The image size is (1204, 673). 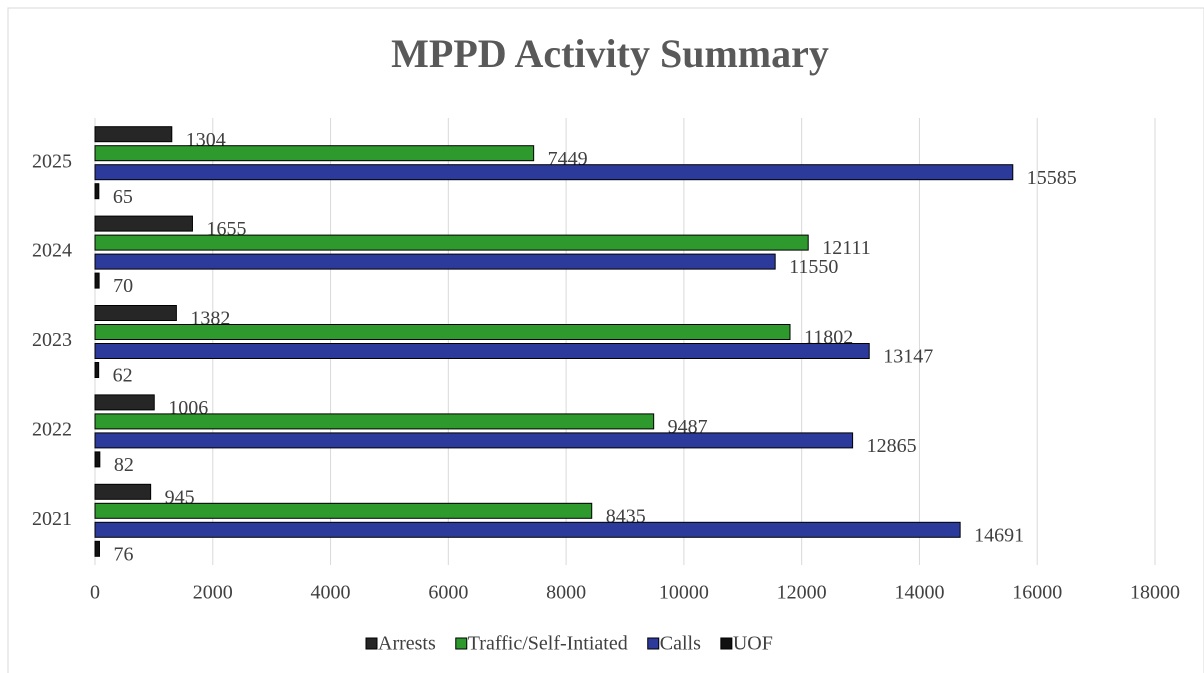 What do you see at coordinates (753, 644) in the screenshot?
I see `legend-label: UOF` at bounding box center [753, 644].